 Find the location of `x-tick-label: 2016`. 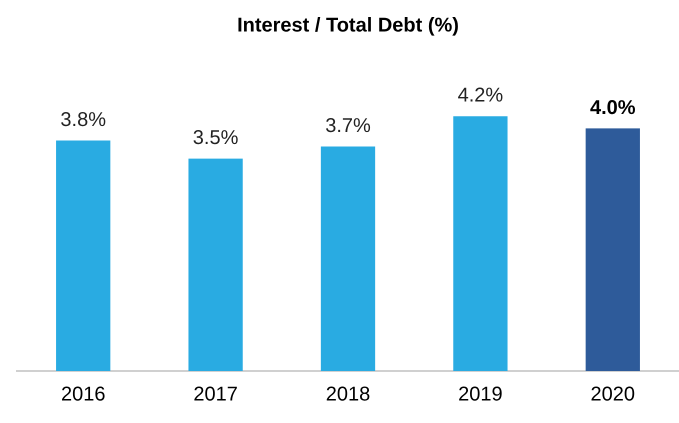

x-tick-label: 2016 is located at coordinates (83, 395).